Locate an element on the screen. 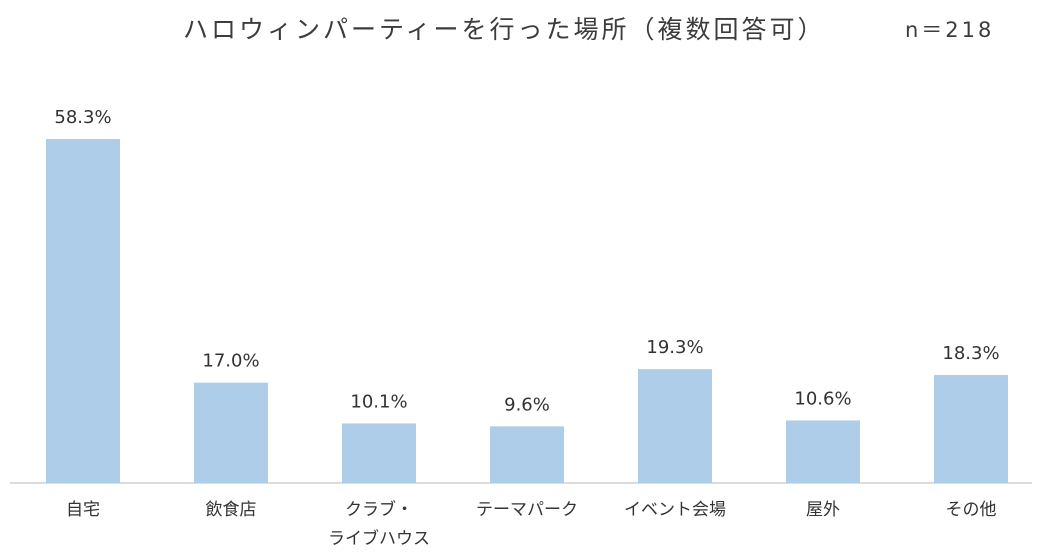 The height and width of the screenshot is (554, 1044). category-label-3-line-2: ライブハウス is located at coordinates (379, 538).